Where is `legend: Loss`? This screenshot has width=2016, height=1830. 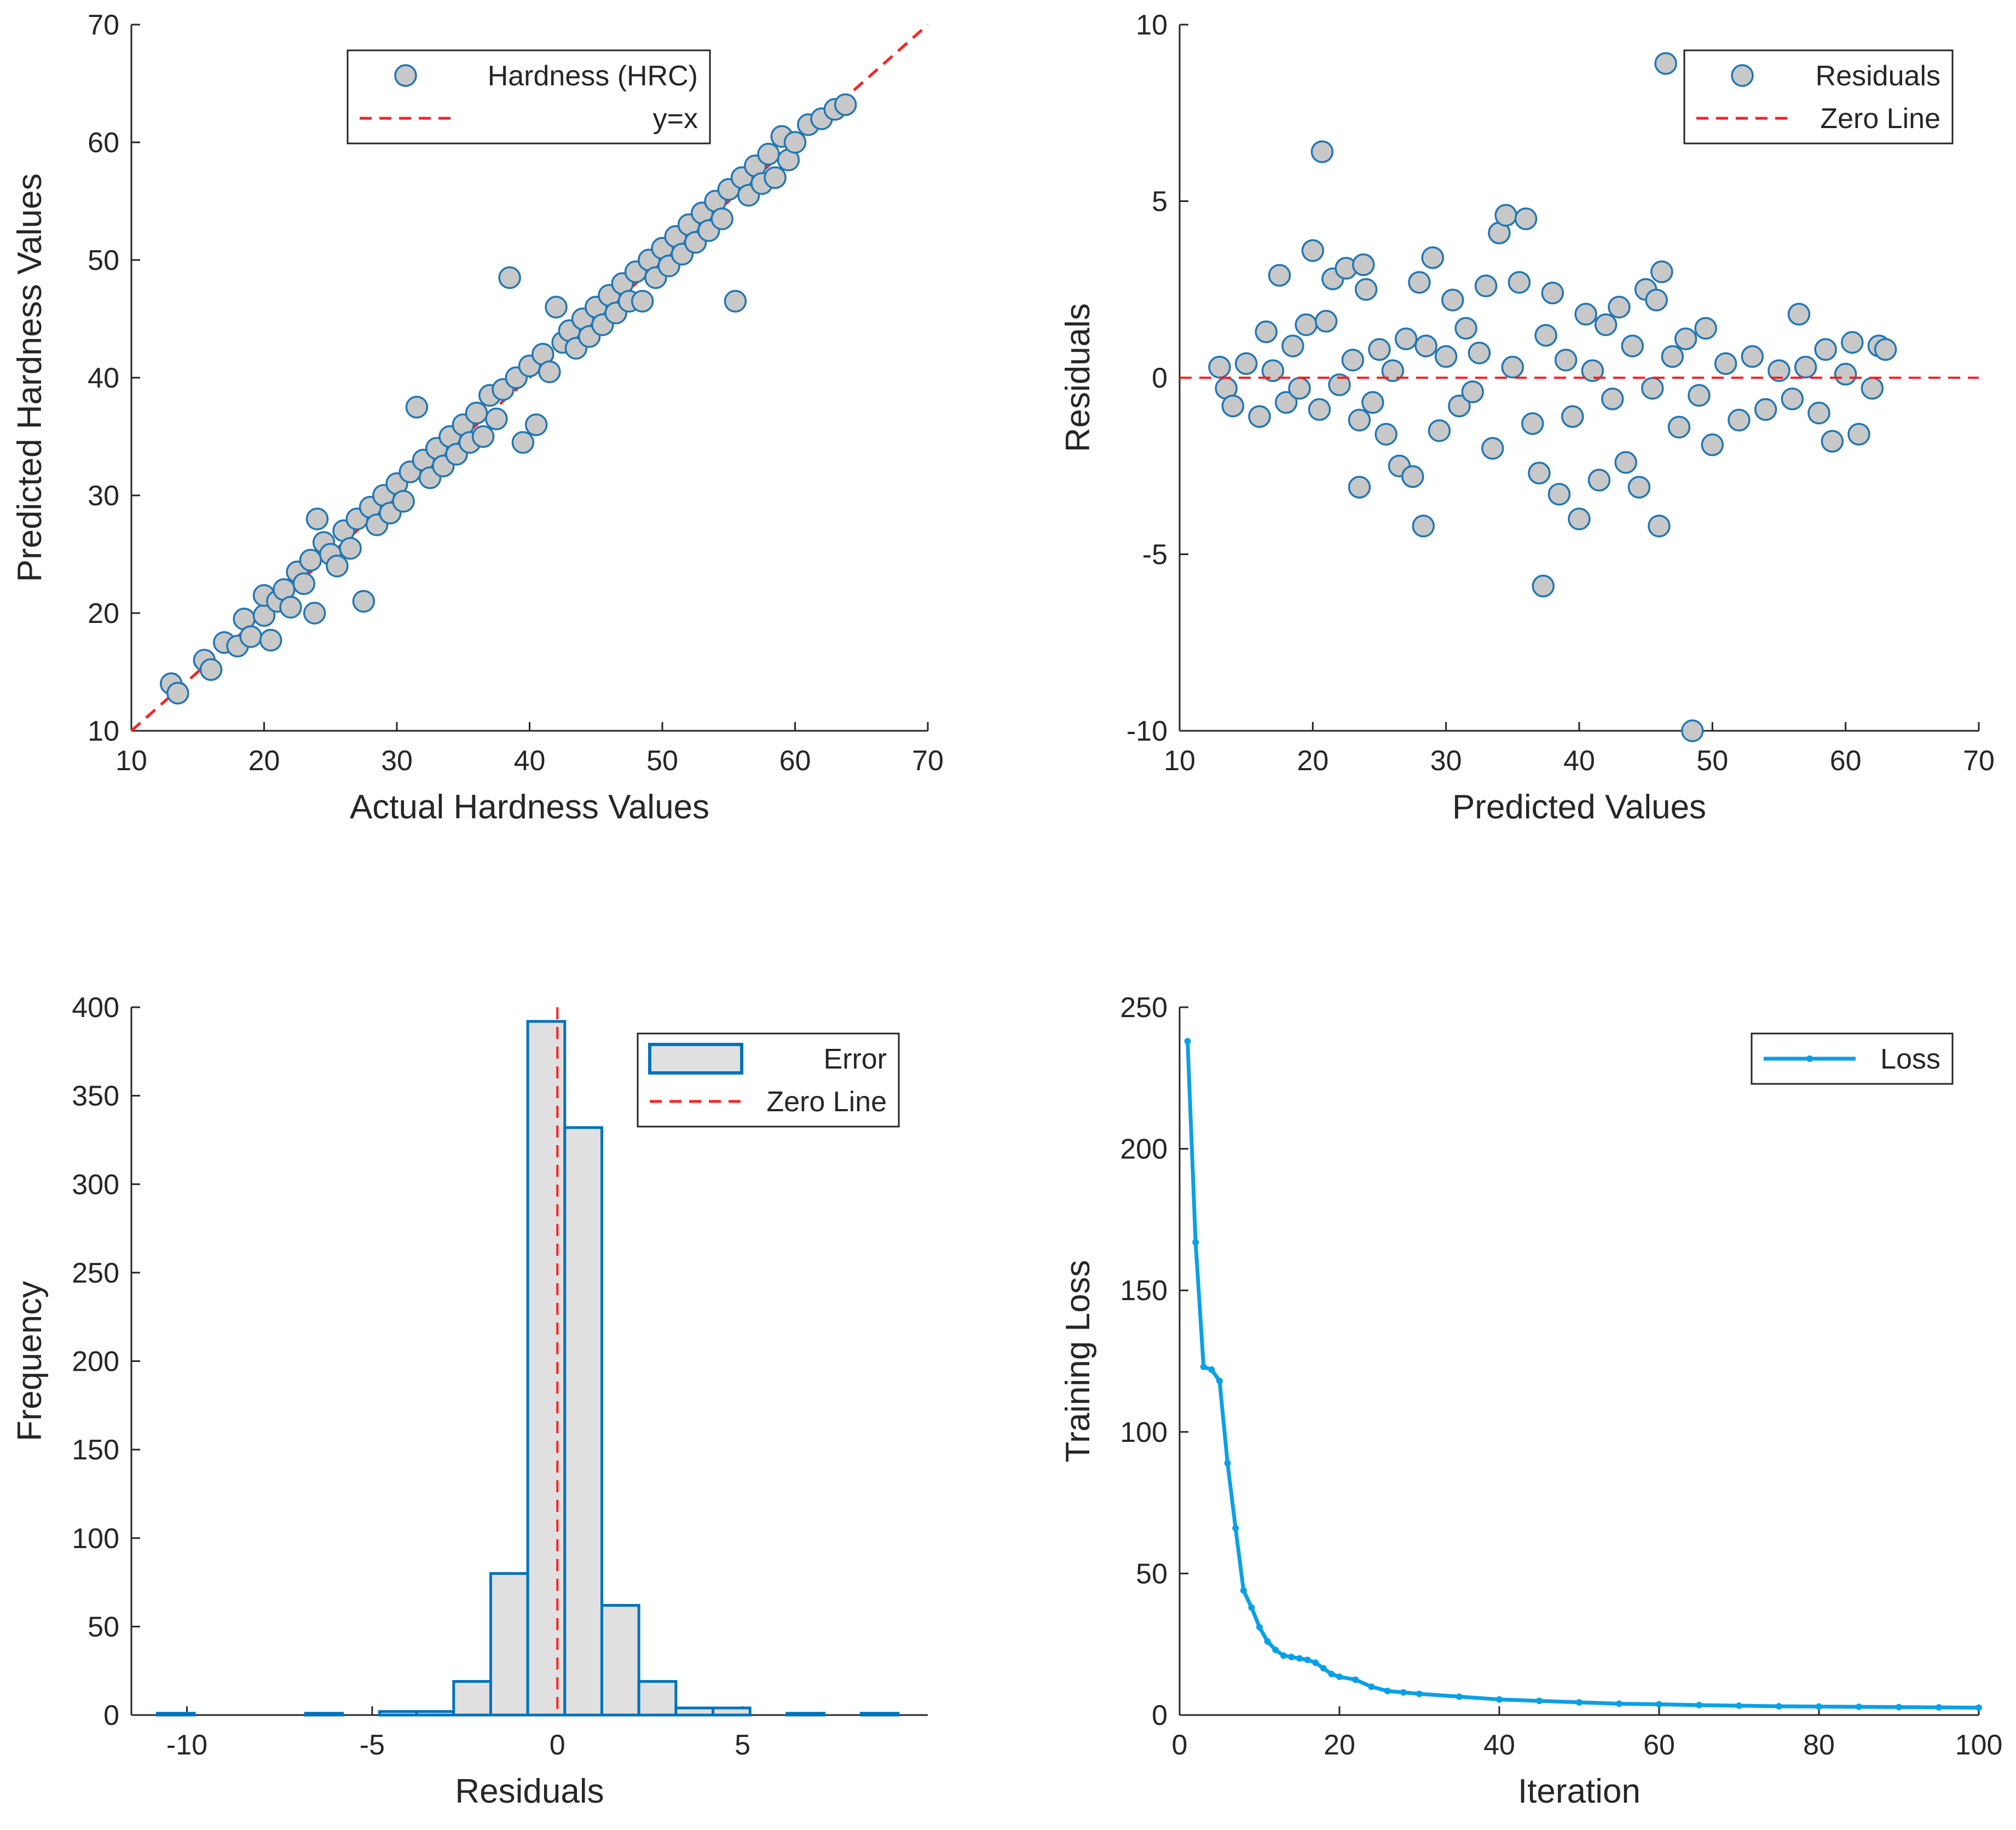 legend: Loss is located at coordinates (1852, 1058).